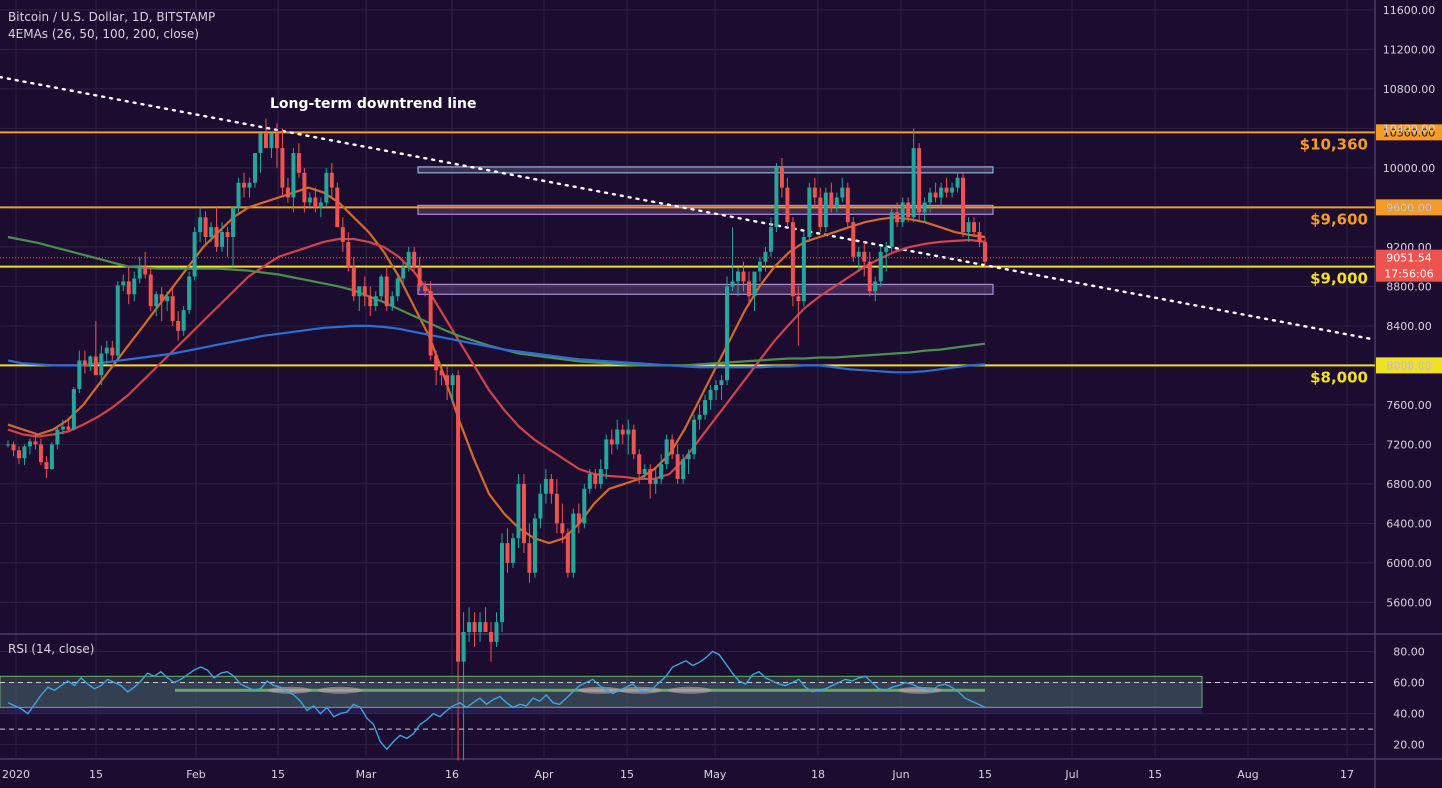  Describe the element at coordinates (1409, 444) in the screenshot. I see `price-tick-label: 7200.00` at that location.